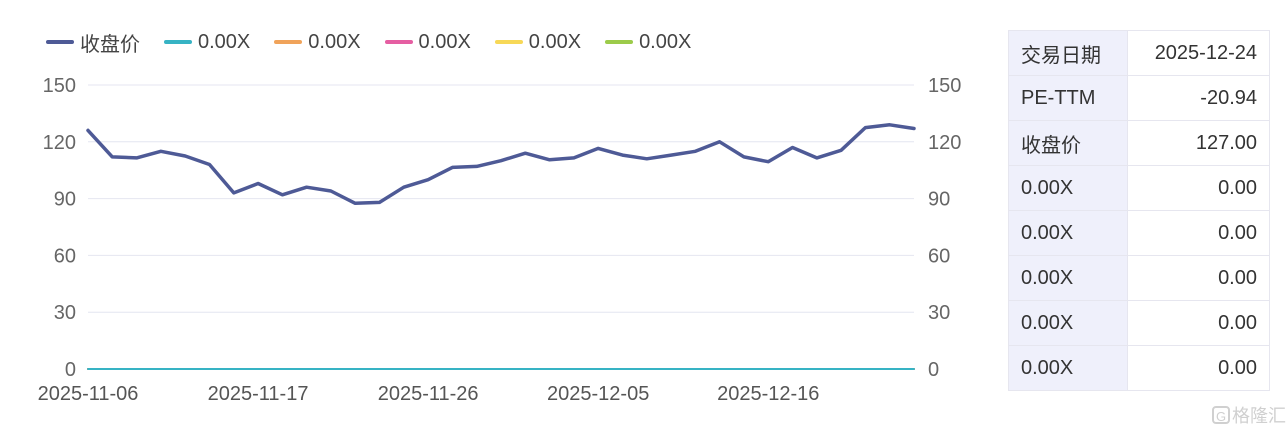  I want to click on x-tick-label: 2025-12-16, so click(768, 394).